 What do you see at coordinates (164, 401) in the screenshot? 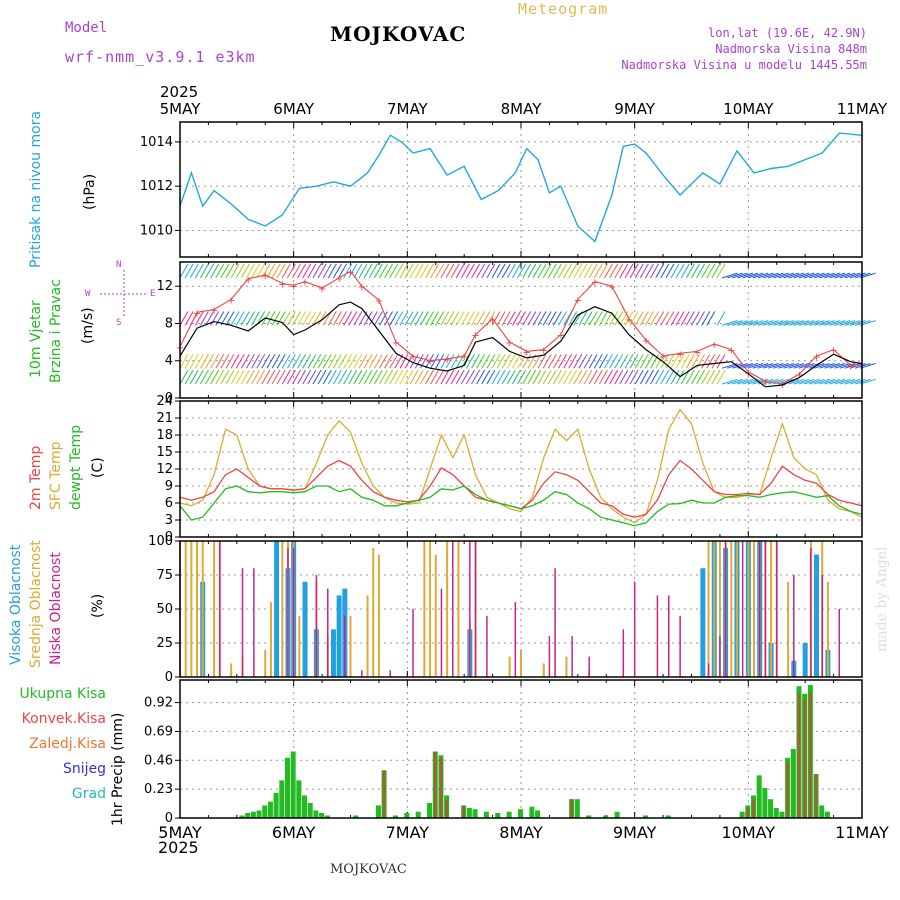
I see `temperature-ytick-label: 24` at bounding box center [164, 401].